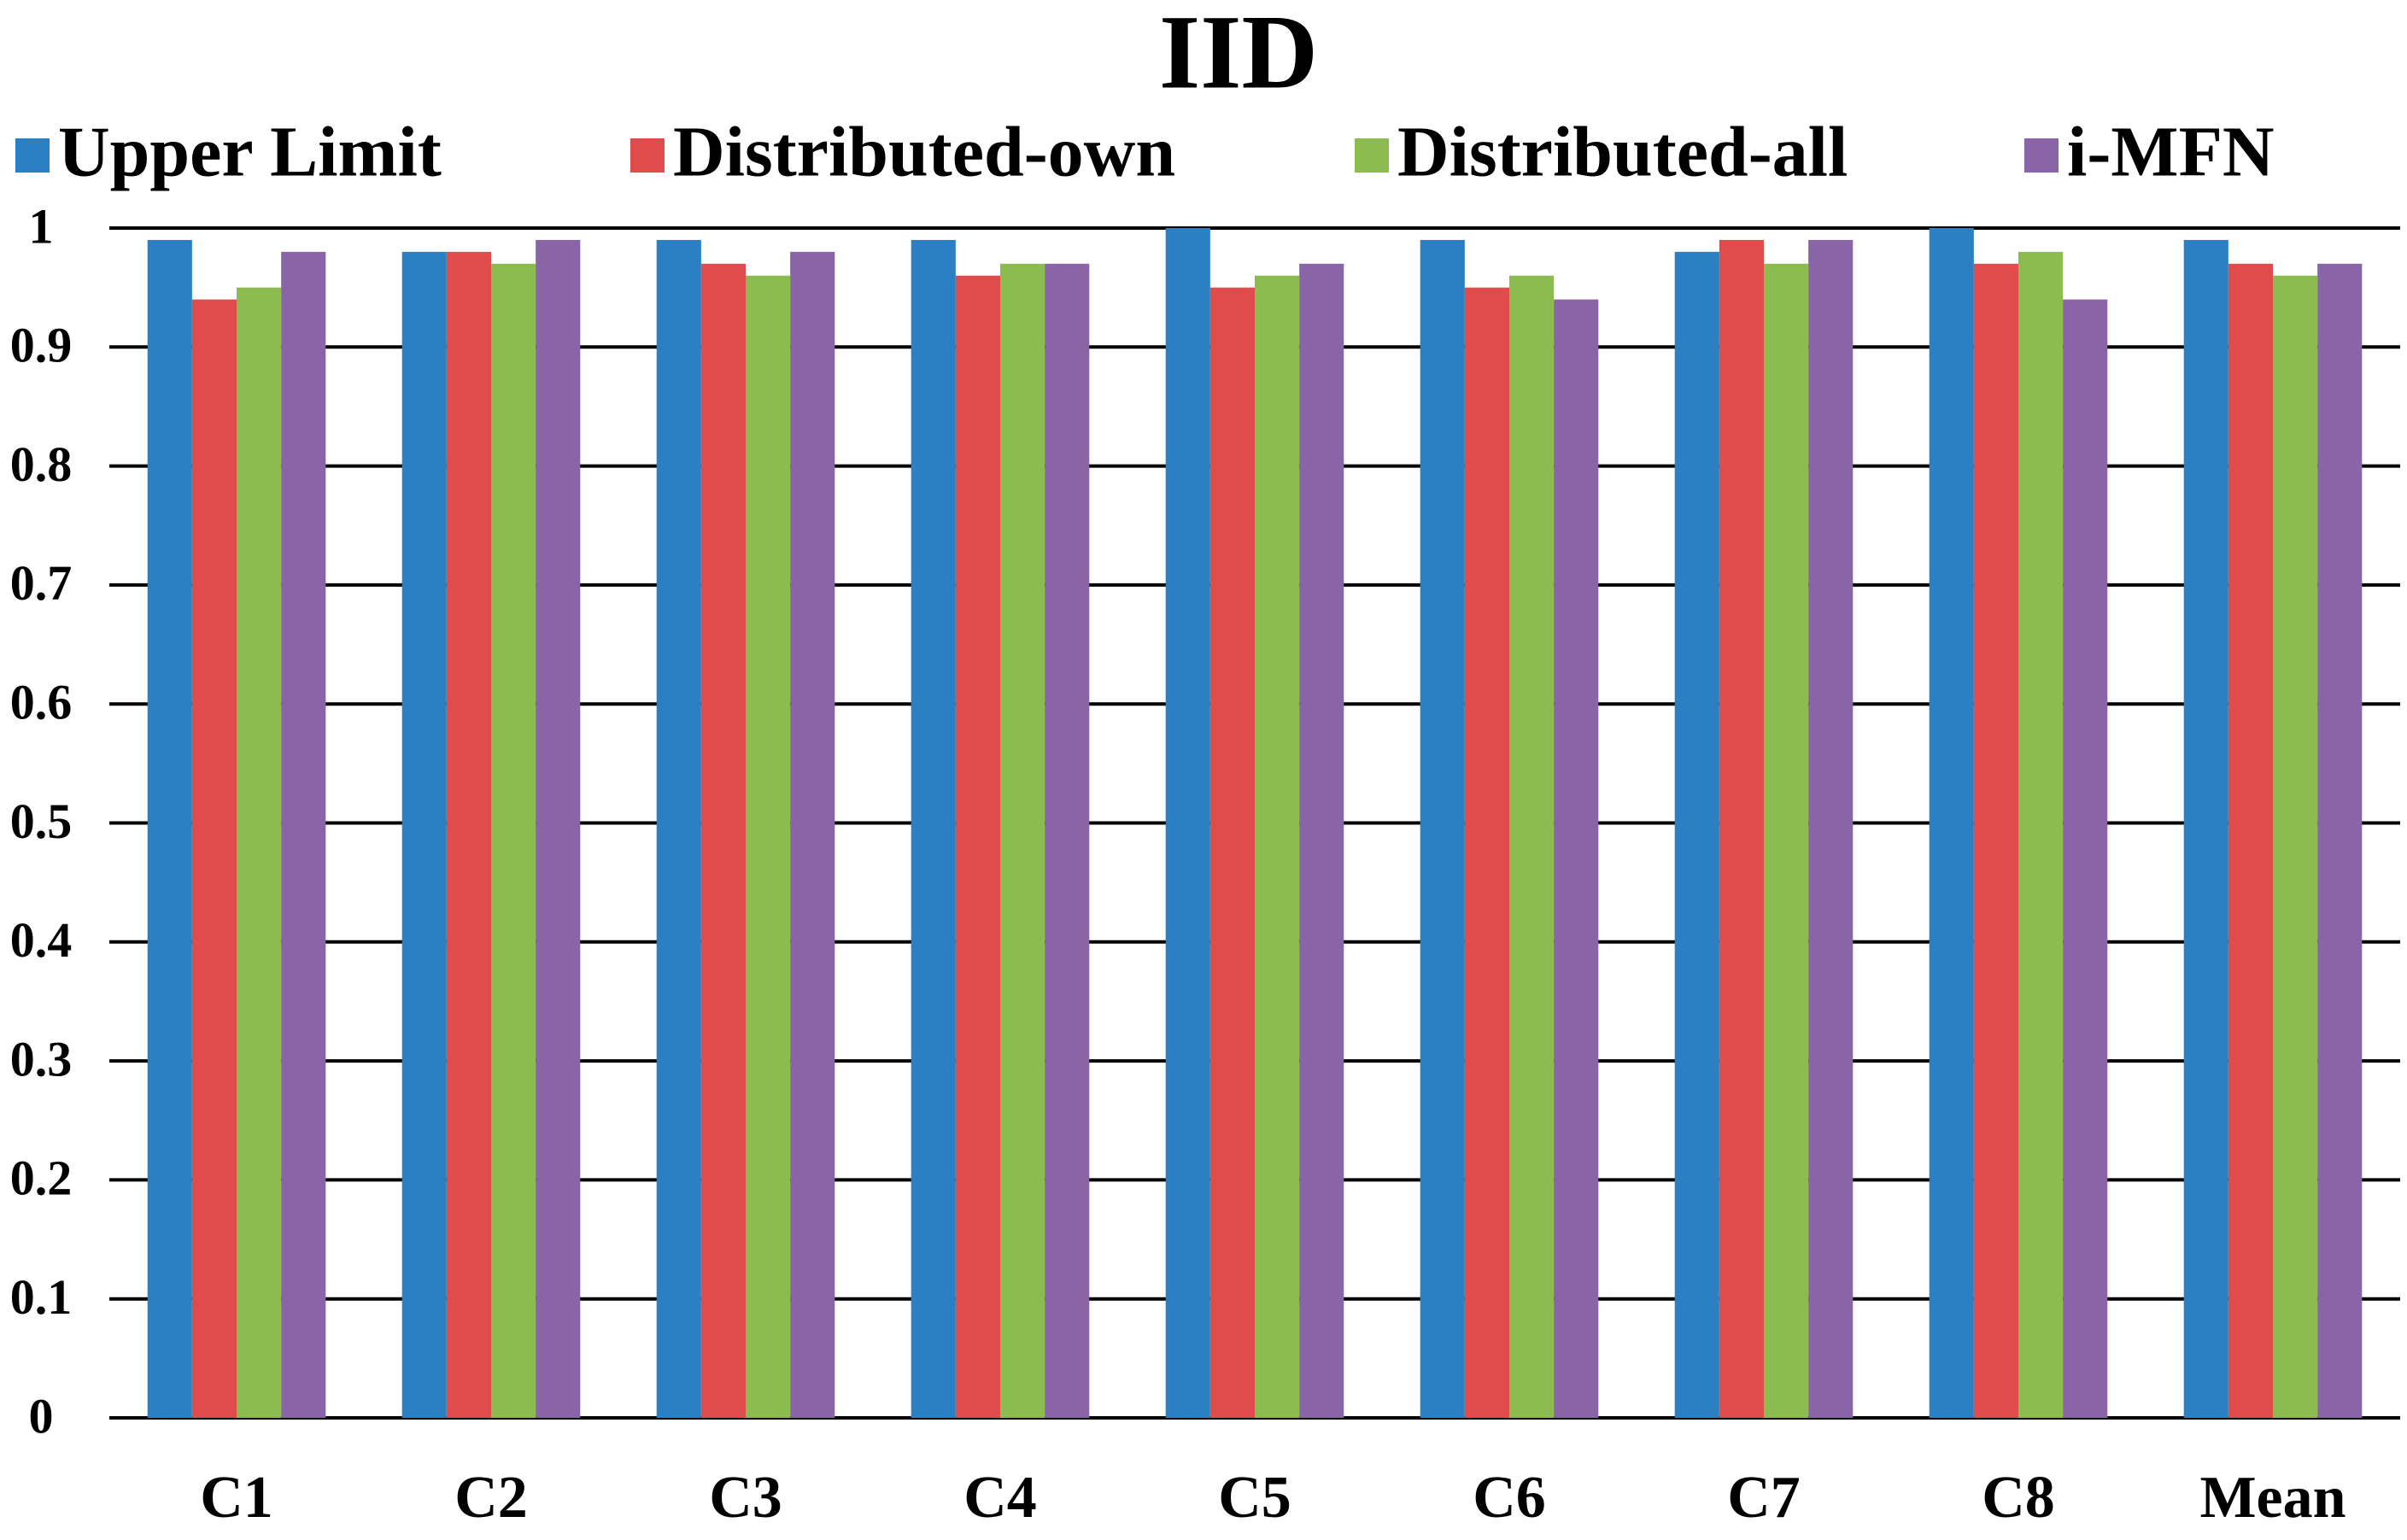 The width and height of the screenshot is (2407, 1540). Describe the element at coordinates (41, 702) in the screenshot. I see `y-tick-label: 0.6` at that location.